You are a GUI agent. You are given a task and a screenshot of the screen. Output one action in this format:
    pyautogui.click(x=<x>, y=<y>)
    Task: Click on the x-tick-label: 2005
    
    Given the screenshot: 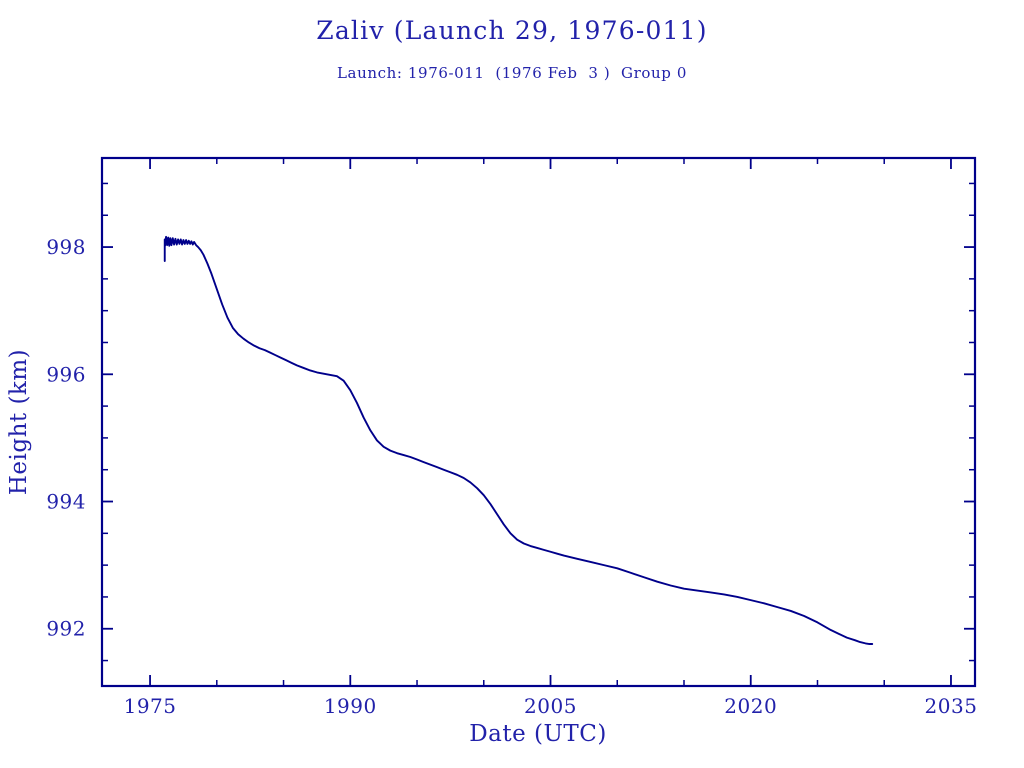 What is the action you would take?
    pyautogui.click(x=550, y=706)
    